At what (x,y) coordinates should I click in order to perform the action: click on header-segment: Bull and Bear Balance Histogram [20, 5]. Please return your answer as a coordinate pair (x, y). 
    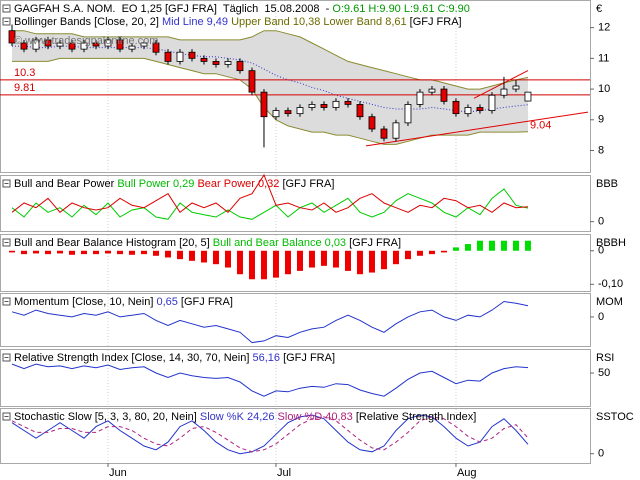
    Looking at the image, I should click on (113, 243).